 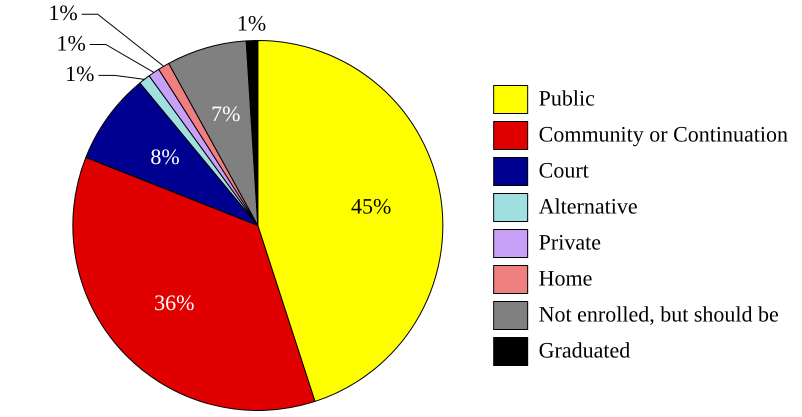 I want to click on legend-label: Public, so click(x=567, y=97).